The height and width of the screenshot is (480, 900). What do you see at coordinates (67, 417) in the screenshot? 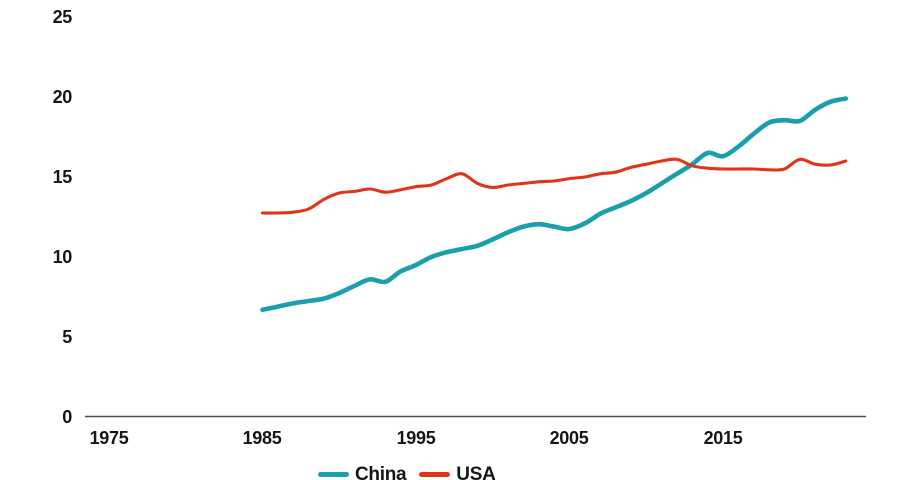
I see `y-axis-tick-label: 0` at bounding box center [67, 417].